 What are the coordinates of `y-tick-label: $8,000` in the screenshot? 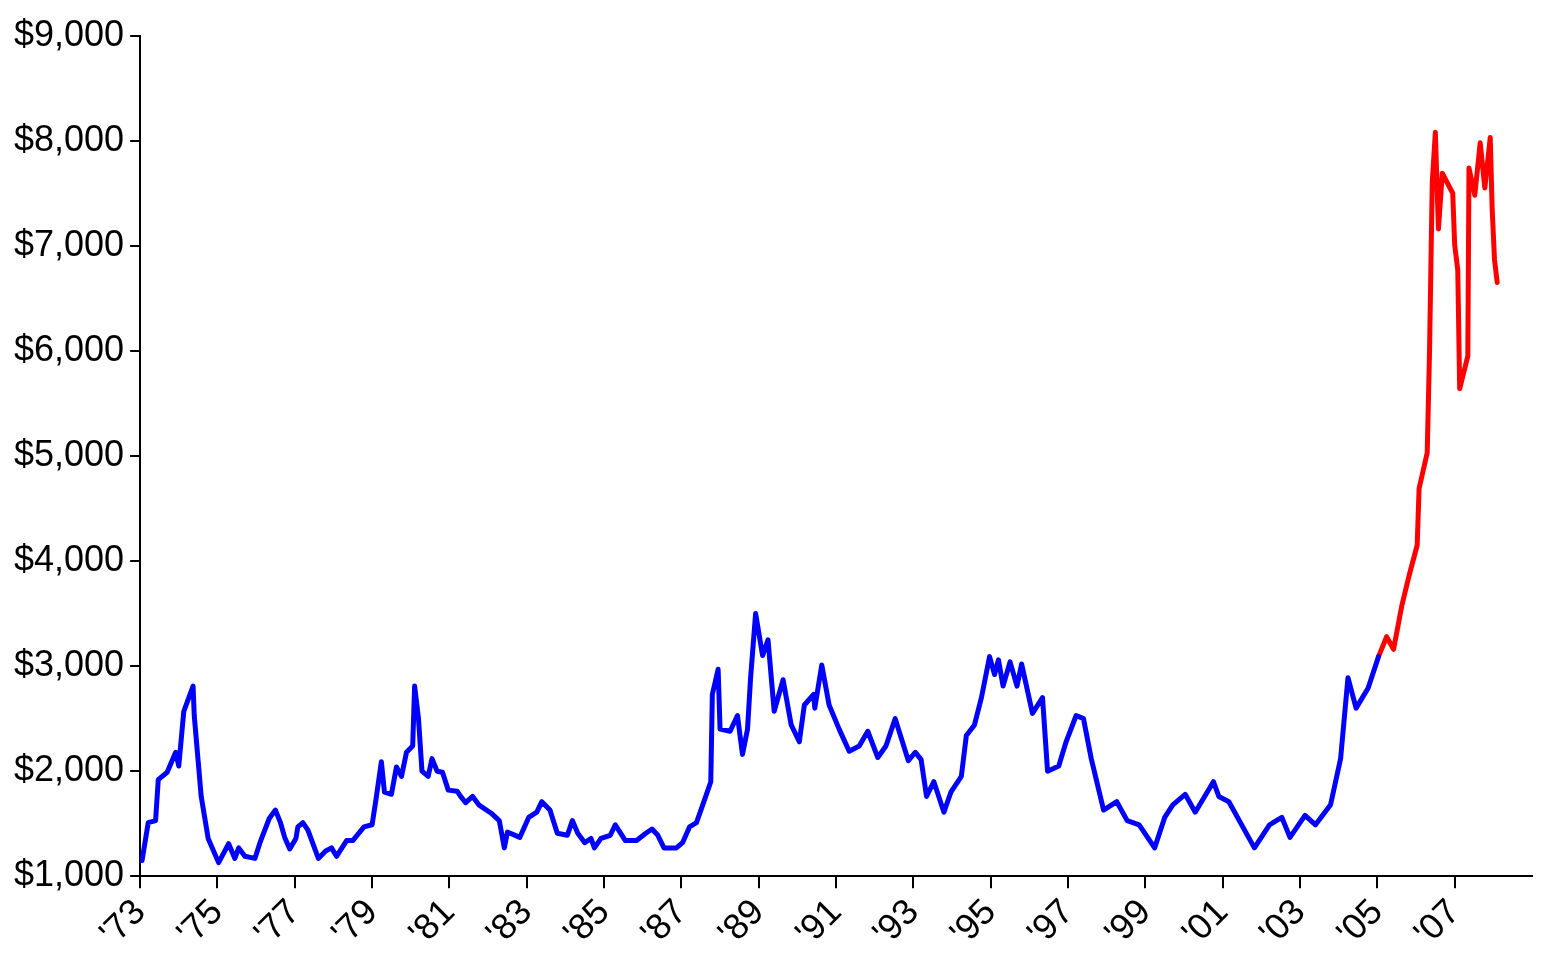 It's located at (69, 138).